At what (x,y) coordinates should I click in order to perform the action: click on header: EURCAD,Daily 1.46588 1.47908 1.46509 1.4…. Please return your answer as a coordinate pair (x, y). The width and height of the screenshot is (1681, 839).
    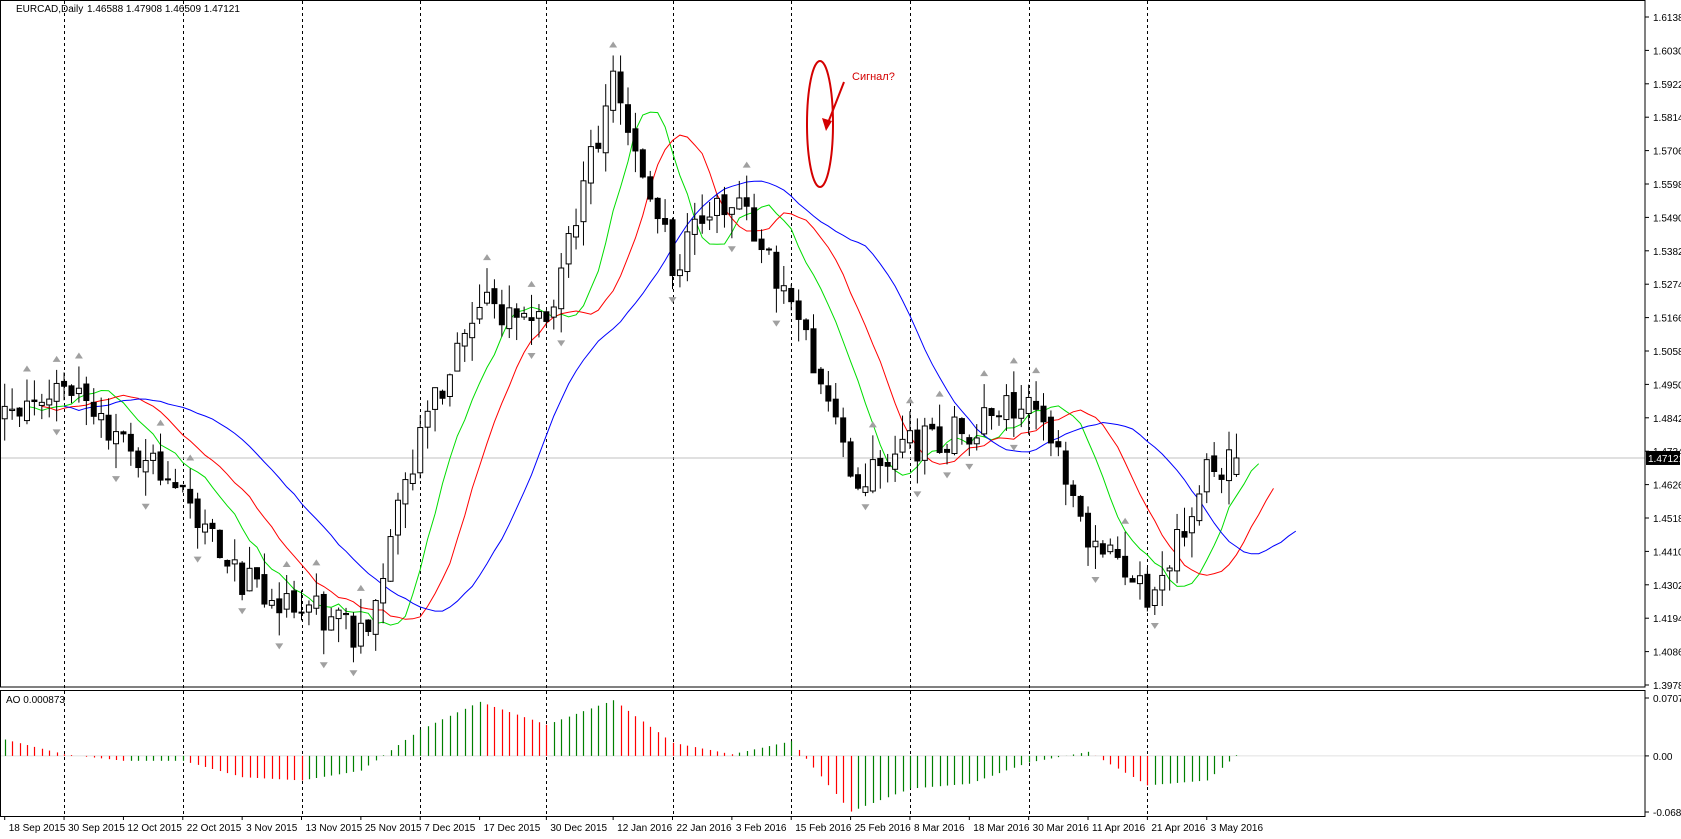
    Looking at the image, I should click on (123, 355).